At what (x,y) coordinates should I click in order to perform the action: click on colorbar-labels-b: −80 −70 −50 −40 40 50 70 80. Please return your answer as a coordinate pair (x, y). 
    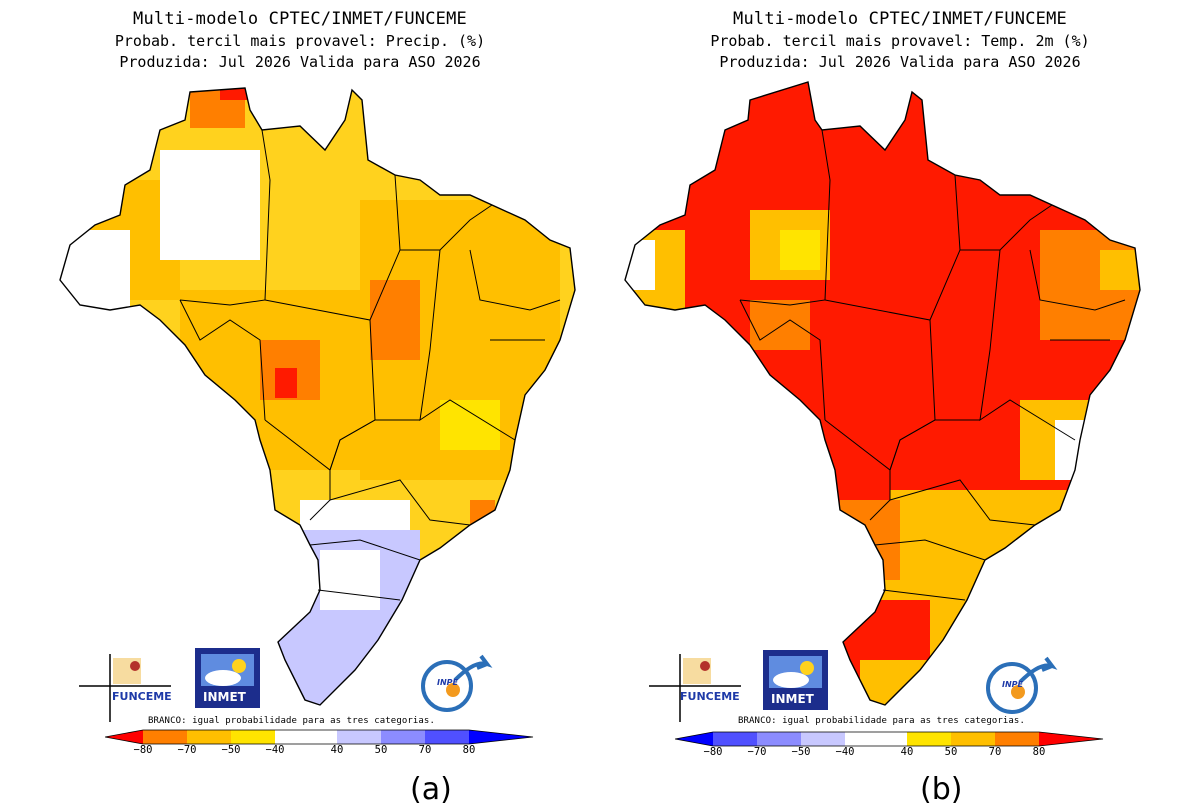
    Looking at the image, I should click on (890, 753).